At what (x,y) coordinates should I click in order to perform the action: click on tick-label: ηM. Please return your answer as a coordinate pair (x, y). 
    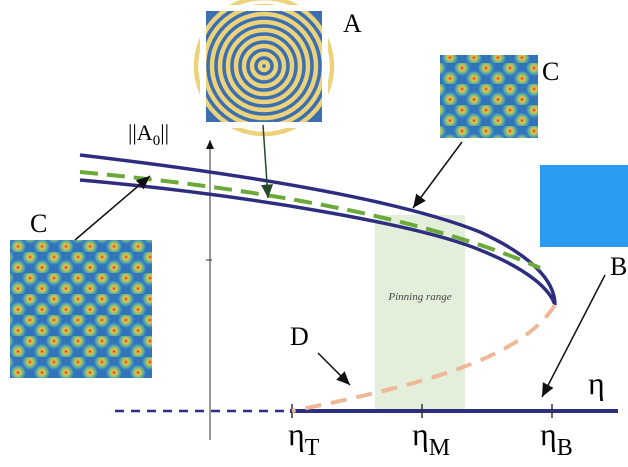
    Looking at the image, I should click on (431, 438).